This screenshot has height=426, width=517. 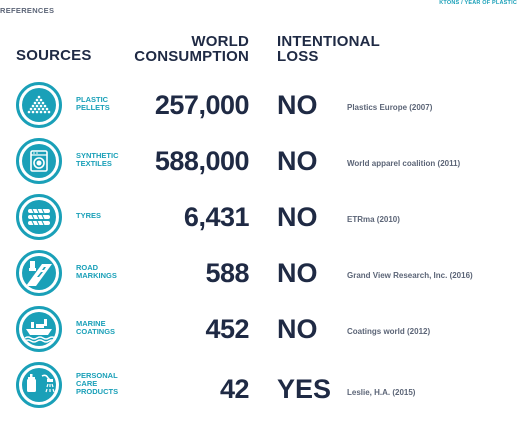 I want to click on table-row: TYRES 6,431 NO ETRma (2010), so click(x=258, y=220).